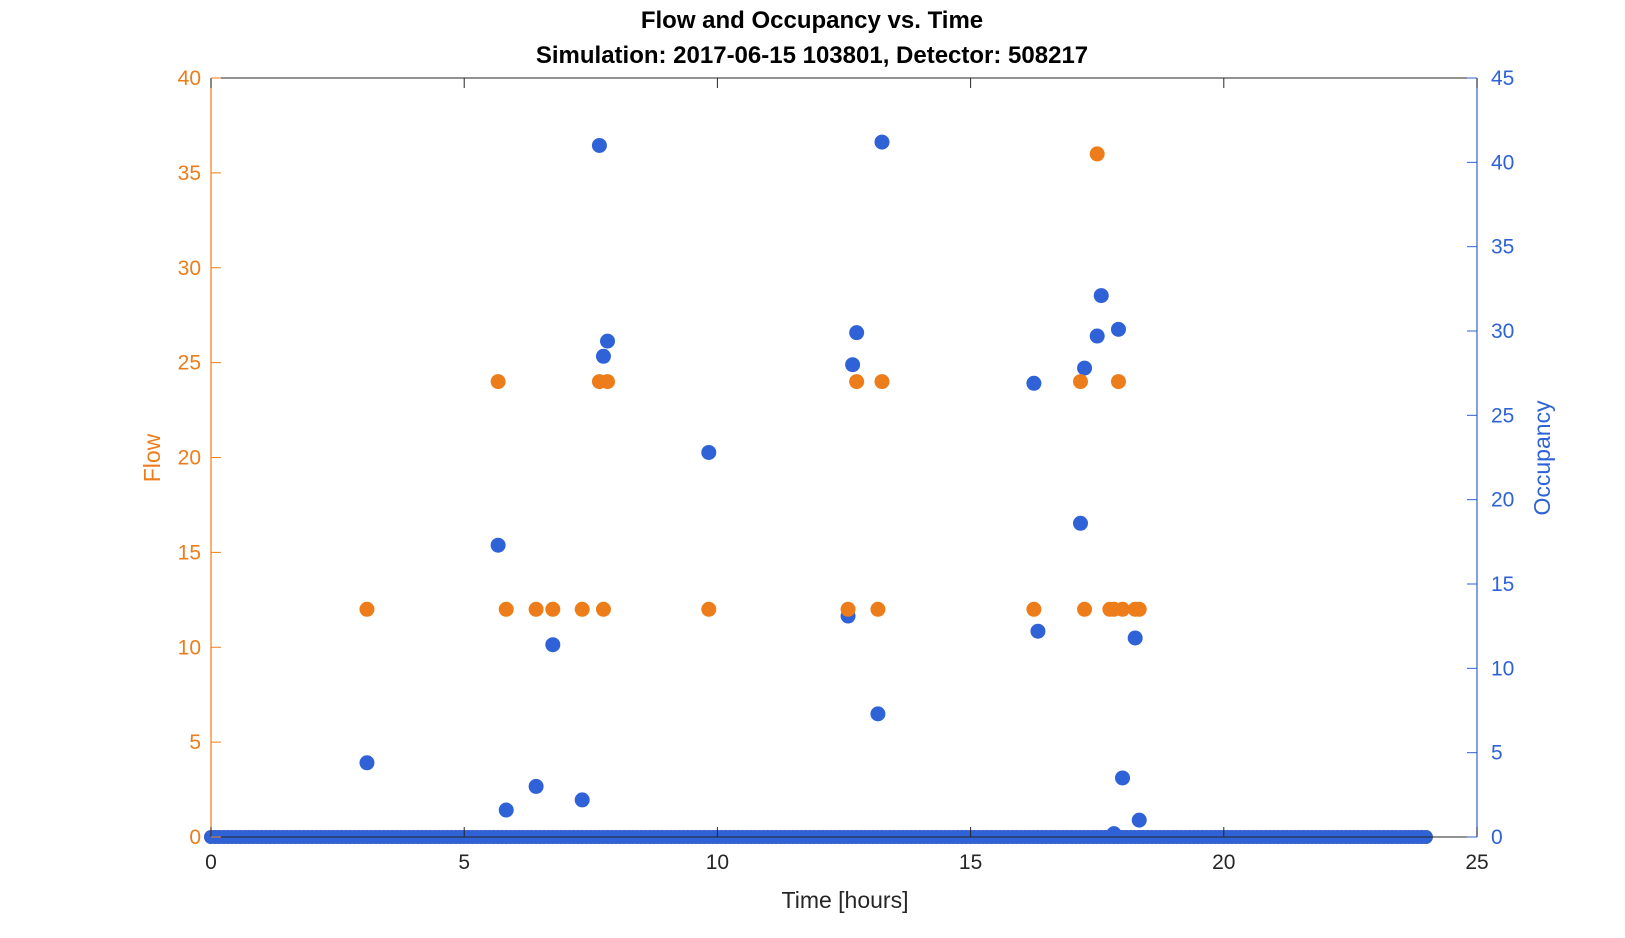  I want to click on x-axis-label: Time [hours], so click(845, 900).